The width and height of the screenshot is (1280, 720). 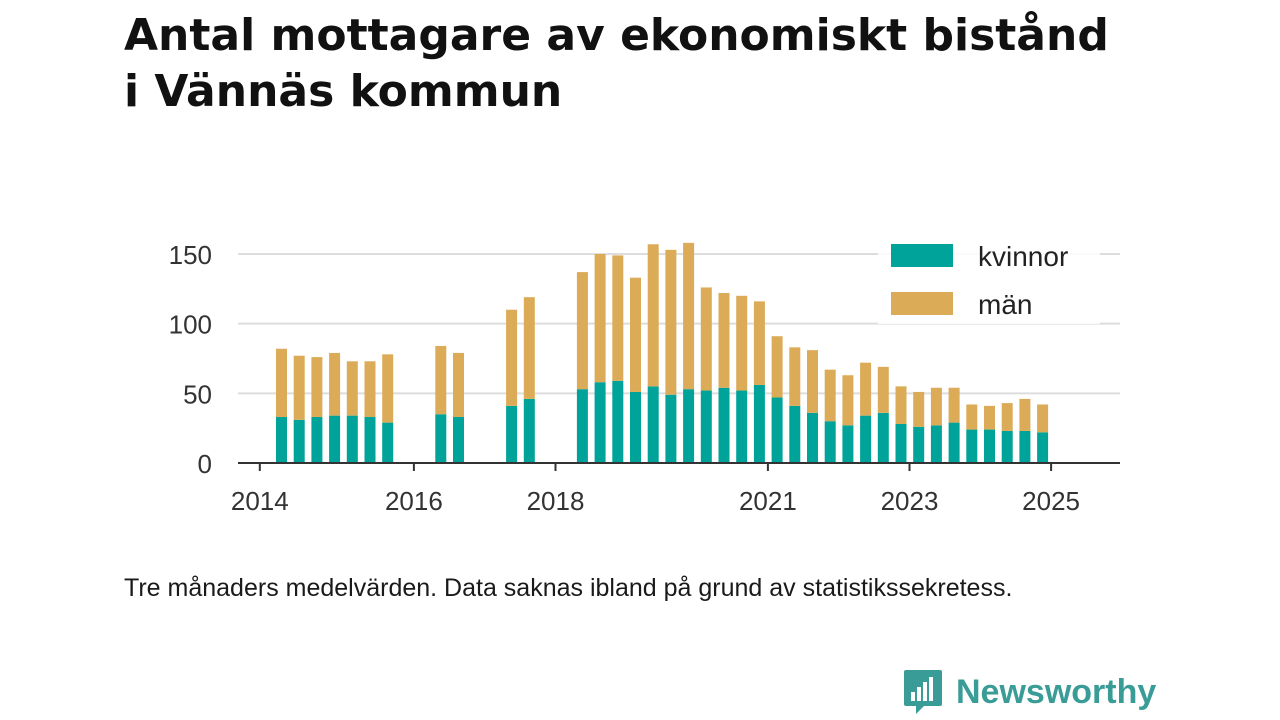 What do you see at coordinates (556, 501) in the screenshot?
I see `x-tick-label: 2018` at bounding box center [556, 501].